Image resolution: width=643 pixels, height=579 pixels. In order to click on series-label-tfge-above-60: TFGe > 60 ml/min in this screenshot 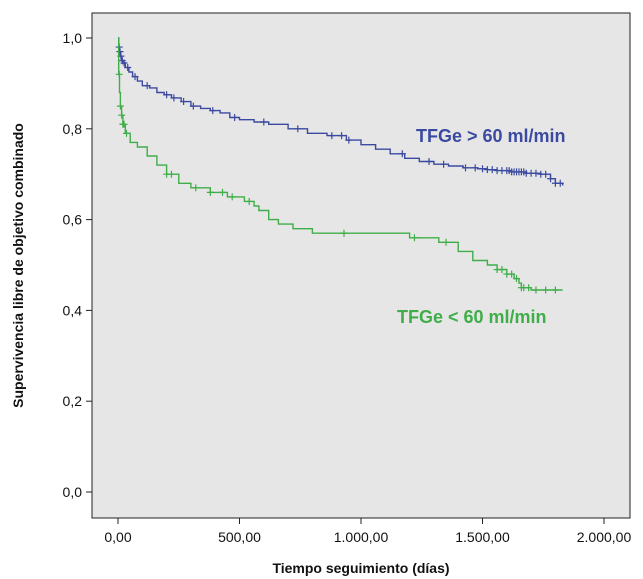, I will do `click(491, 136)`.